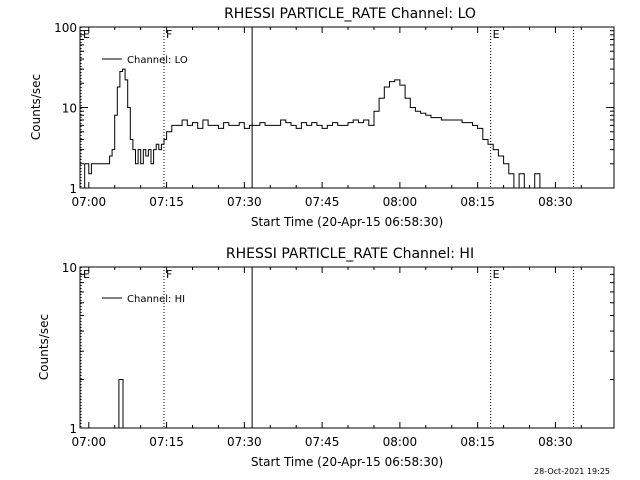  What do you see at coordinates (157, 60) in the screenshot?
I see `lo-legend-label: Channel: LO` at bounding box center [157, 60].